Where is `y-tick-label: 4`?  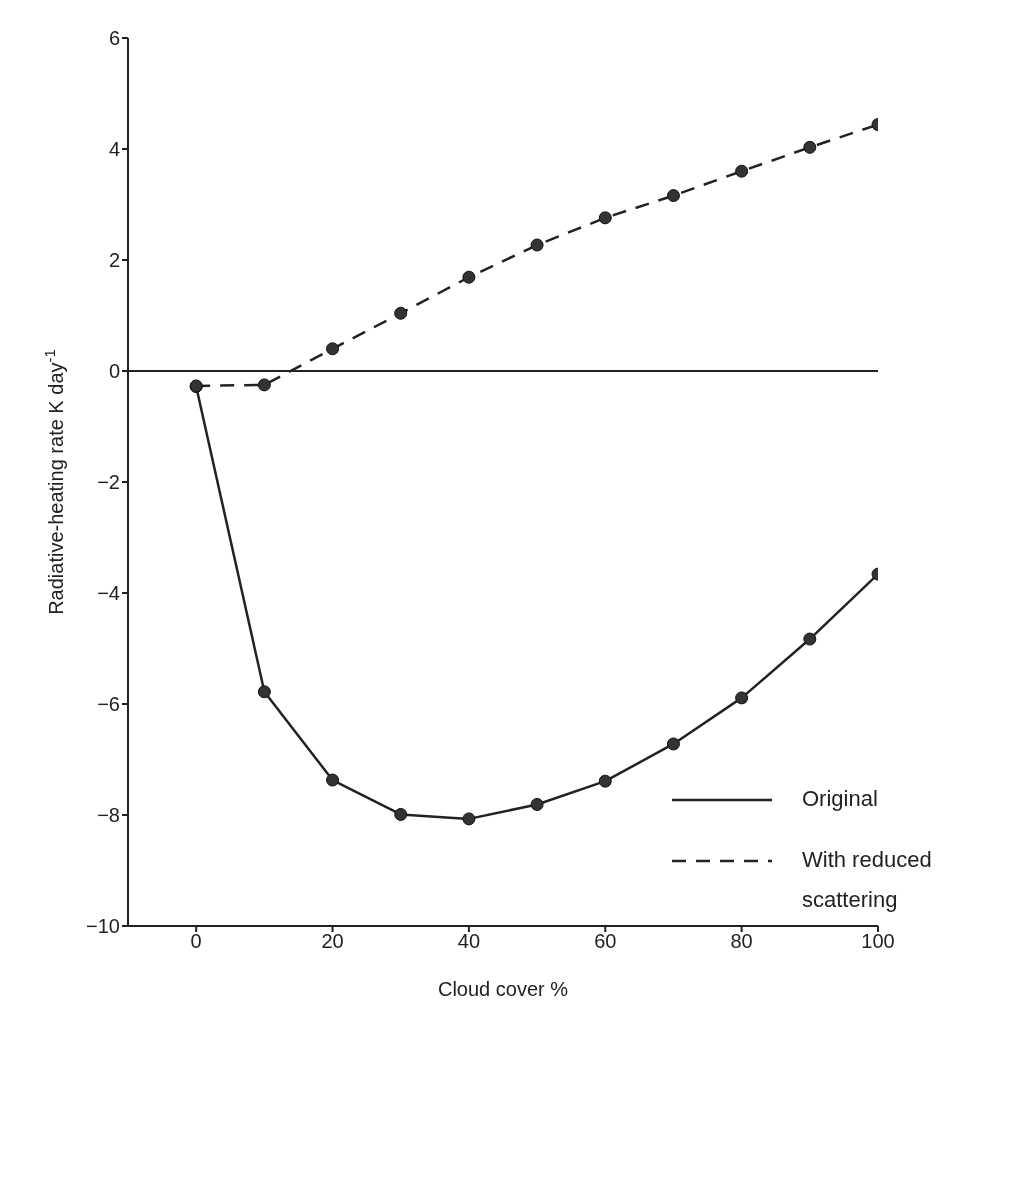 y-tick-label: 4 is located at coordinates (114, 149).